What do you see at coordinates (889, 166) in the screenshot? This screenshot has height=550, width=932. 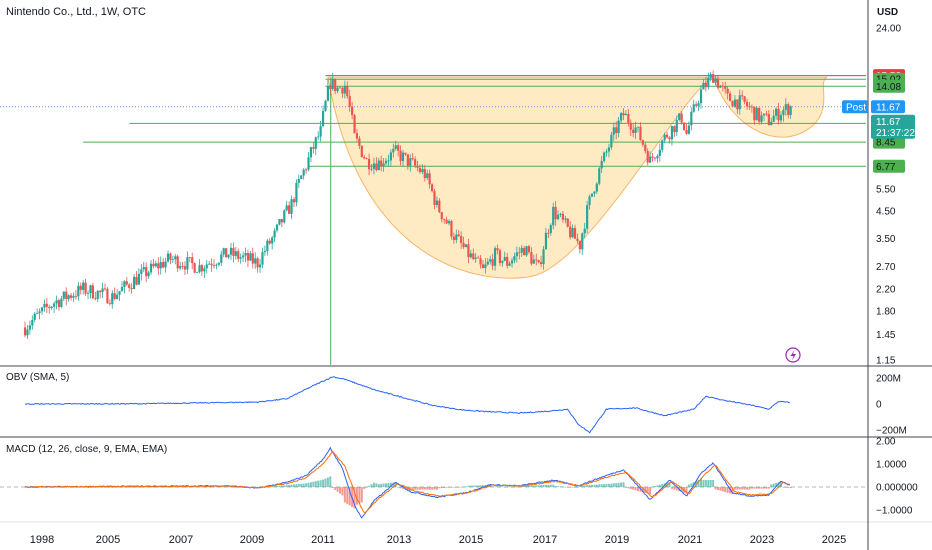 I see `level-badge-6.77: 6.77` at bounding box center [889, 166].